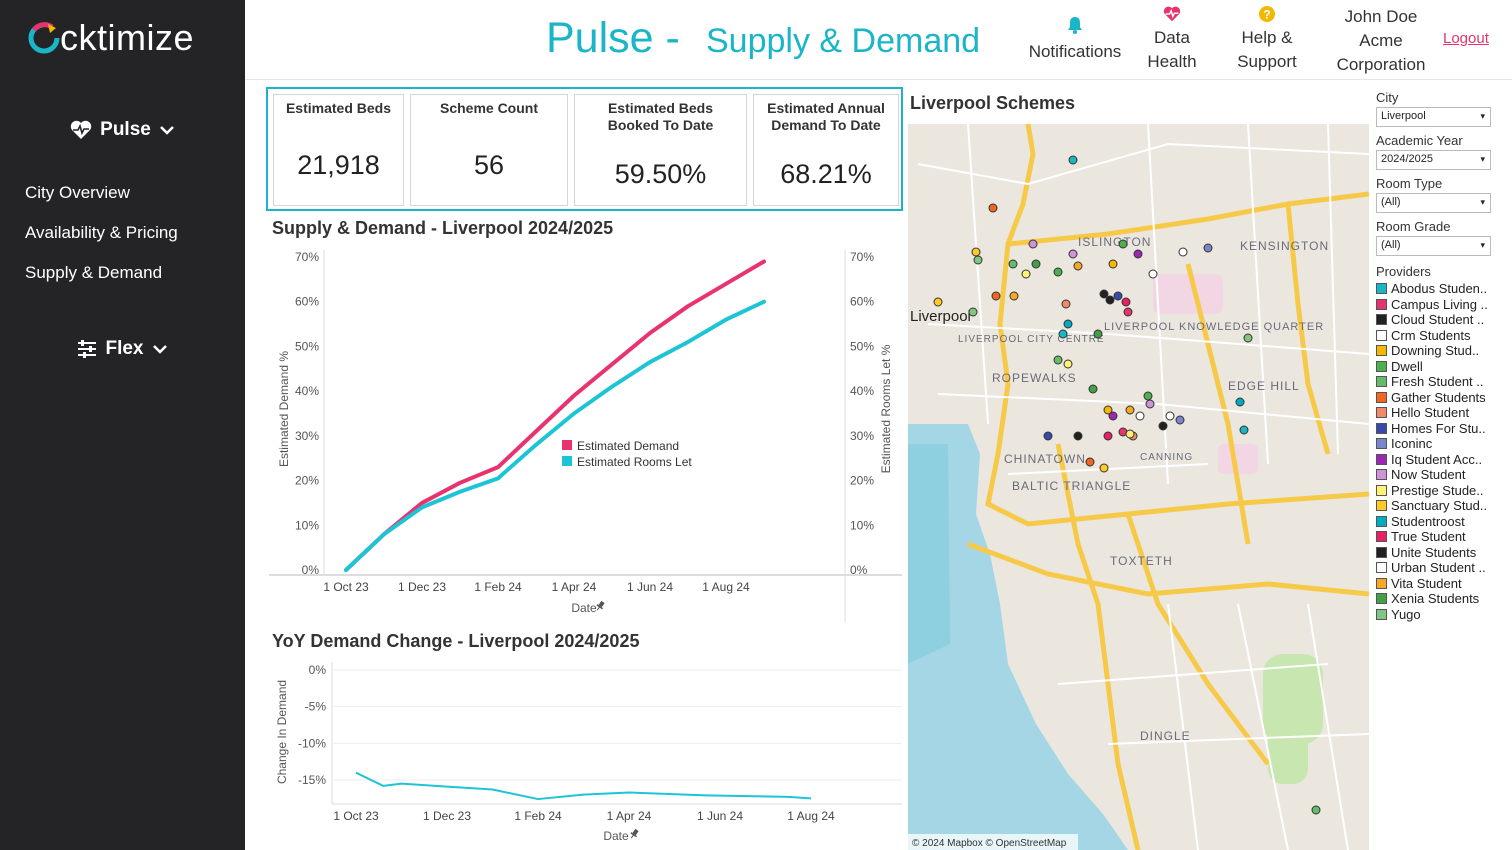 This screenshot has height=850, width=1512. I want to click on map-attribution: © 2024 Mapbox © OpenStreetMap, so click(989, 843).